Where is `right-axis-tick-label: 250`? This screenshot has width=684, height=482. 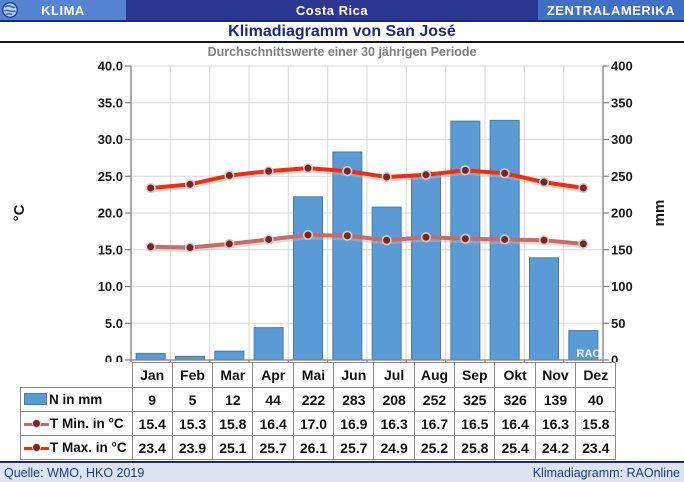
right-axis-tick-label: 250 is located at coordinates (622, 176).